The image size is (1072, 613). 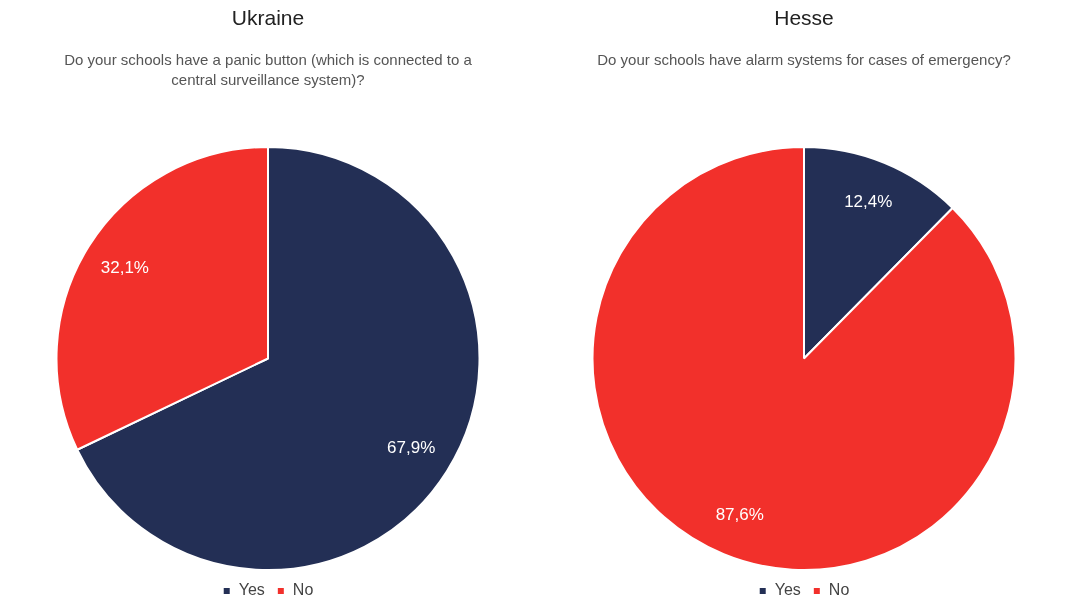 What do you see at coordinates (804, 60) in the screenshot?
I see `chart-subtitle: Do your schools have alarm systems for cases of emergency?` at bounding box center [804, 60].